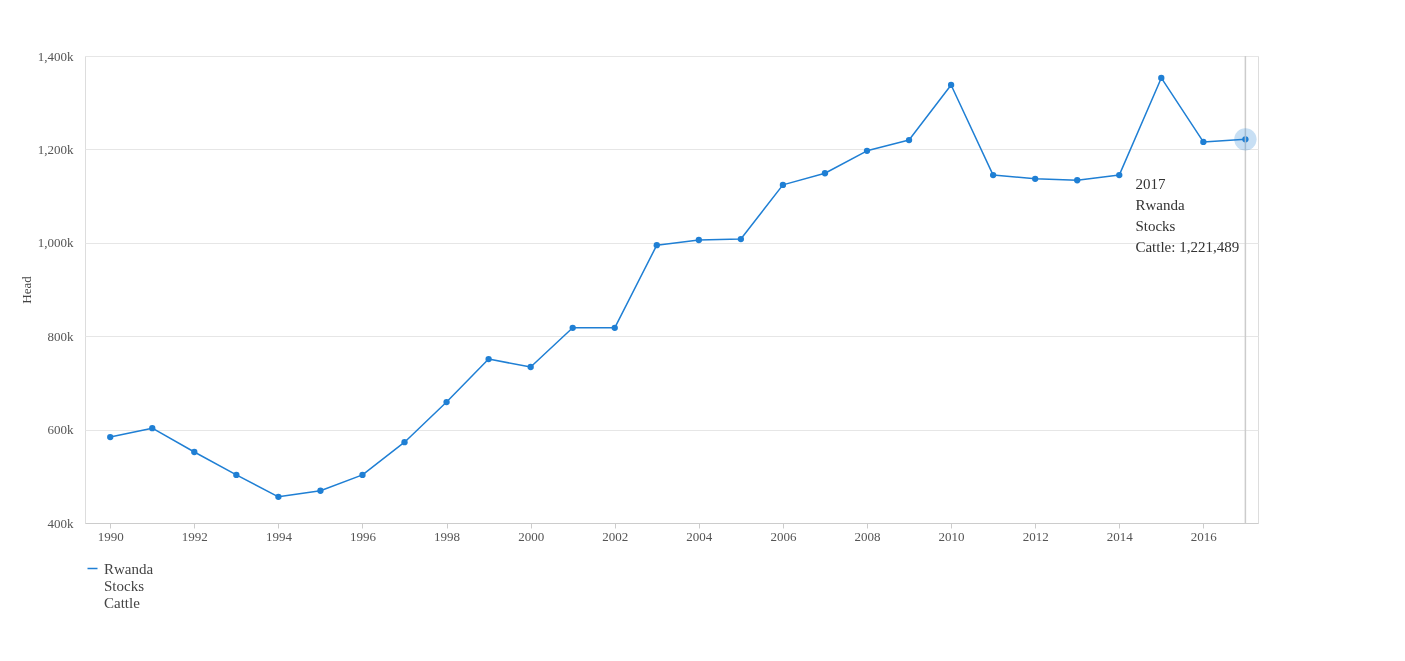 This screenshot has height=661, width=1405. Describe the element at coordinates (60, 523) in the screenshot. I see `y-tick-label: 400k` at that location.